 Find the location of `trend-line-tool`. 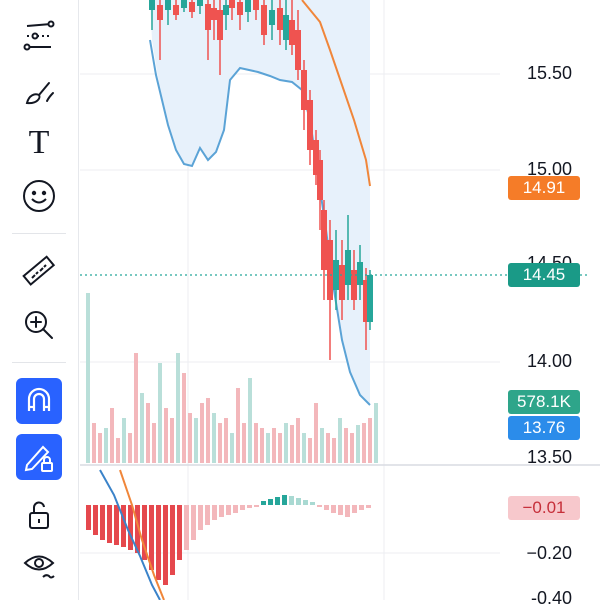

trend-line-tool is located at coordinates (39, 36).